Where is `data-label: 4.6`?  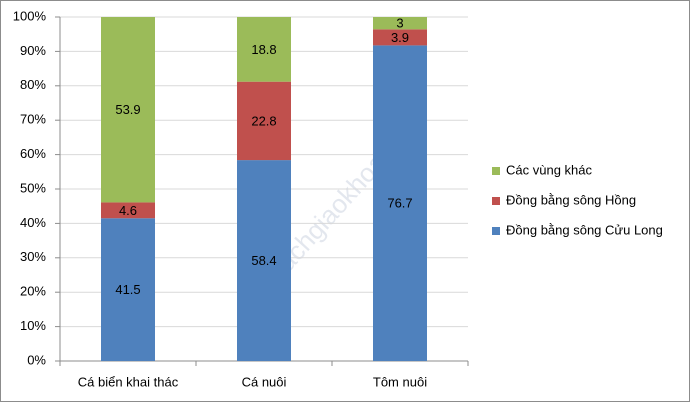
data-label: 4.6 is located at coordinates (128, 210).